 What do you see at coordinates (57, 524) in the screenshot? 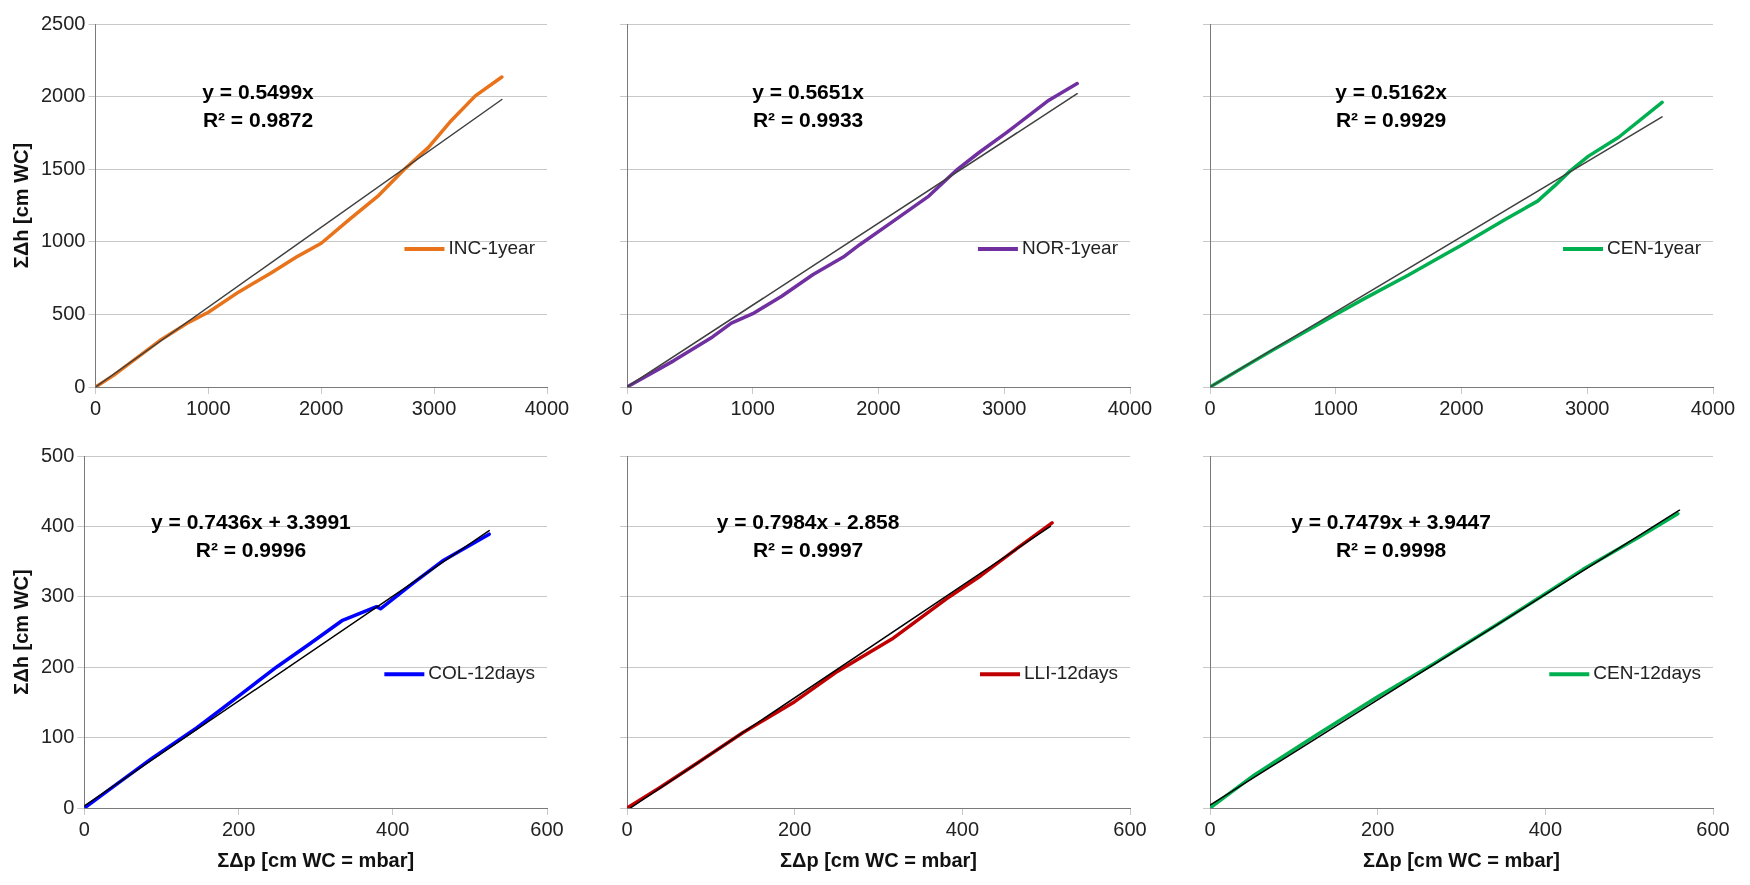
I see `y-tick-label: 400` at bounding box center [57, 524].